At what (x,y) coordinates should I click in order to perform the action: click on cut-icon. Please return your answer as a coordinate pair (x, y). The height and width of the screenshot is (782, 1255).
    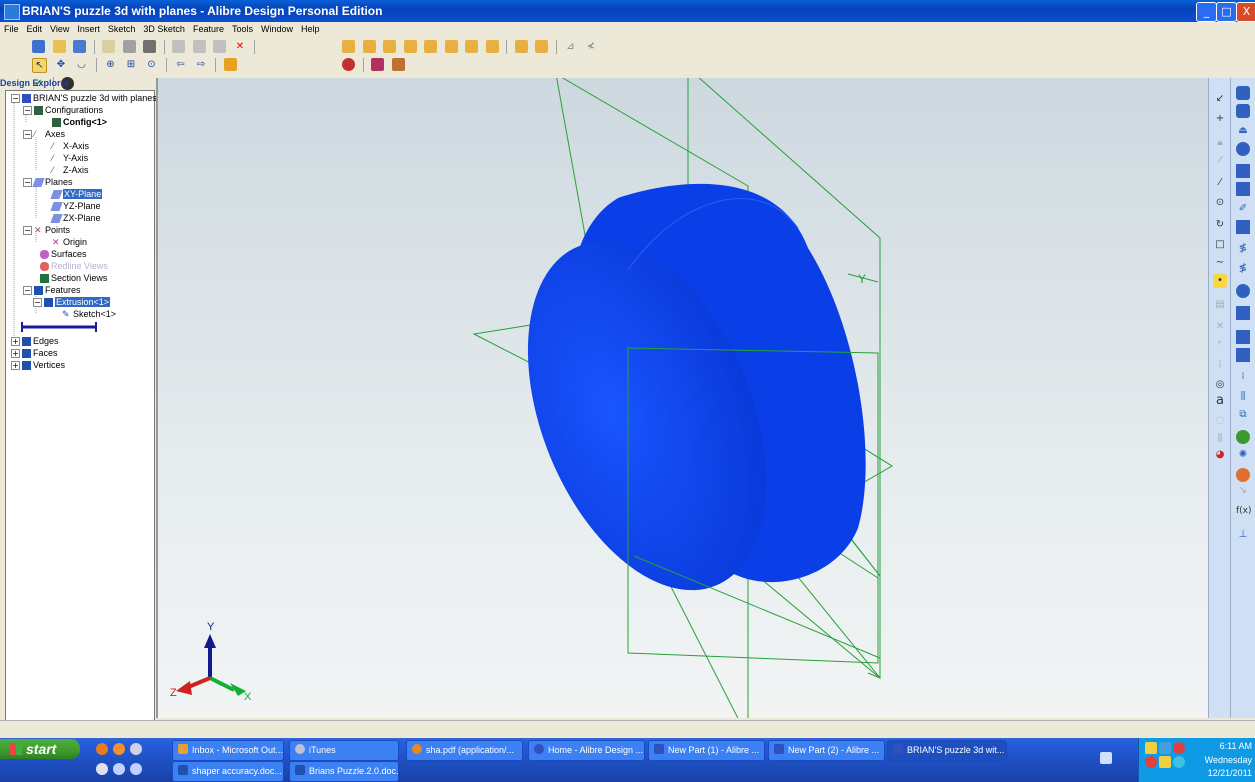
    Looking at the image, I should click on (178, 46).